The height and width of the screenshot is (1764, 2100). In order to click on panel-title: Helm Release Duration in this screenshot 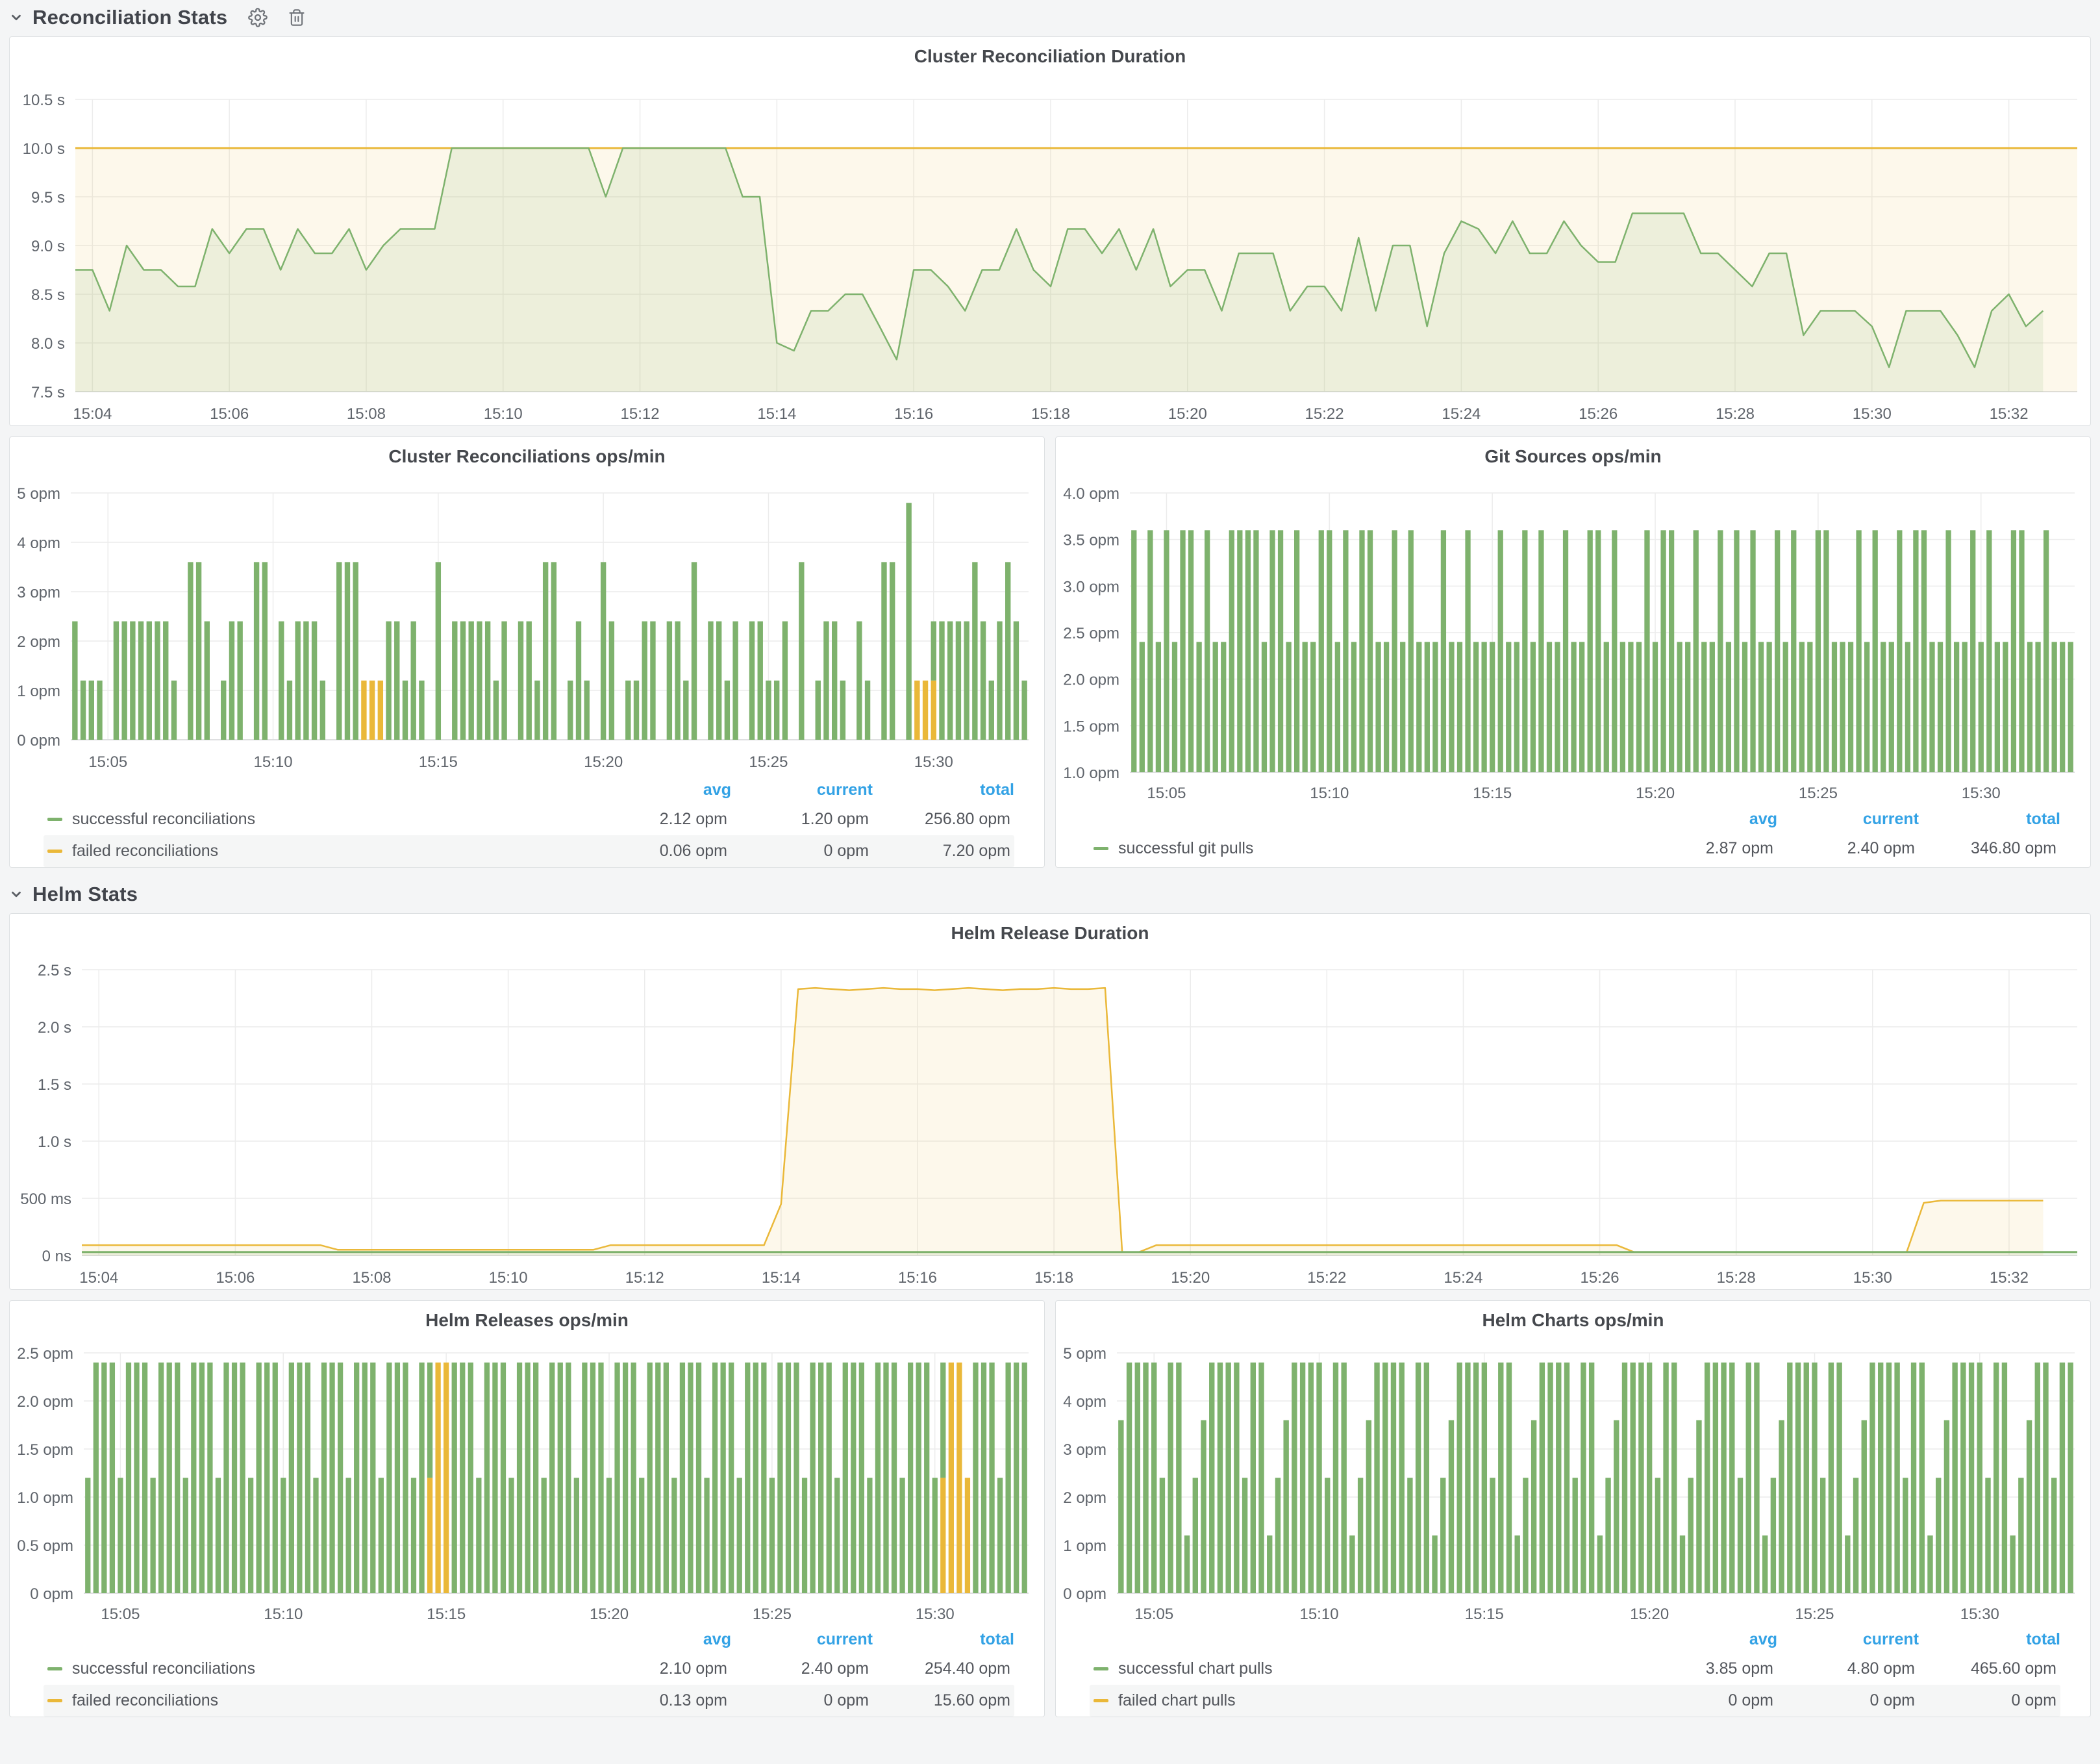, I will do `click(1050, 933)`.